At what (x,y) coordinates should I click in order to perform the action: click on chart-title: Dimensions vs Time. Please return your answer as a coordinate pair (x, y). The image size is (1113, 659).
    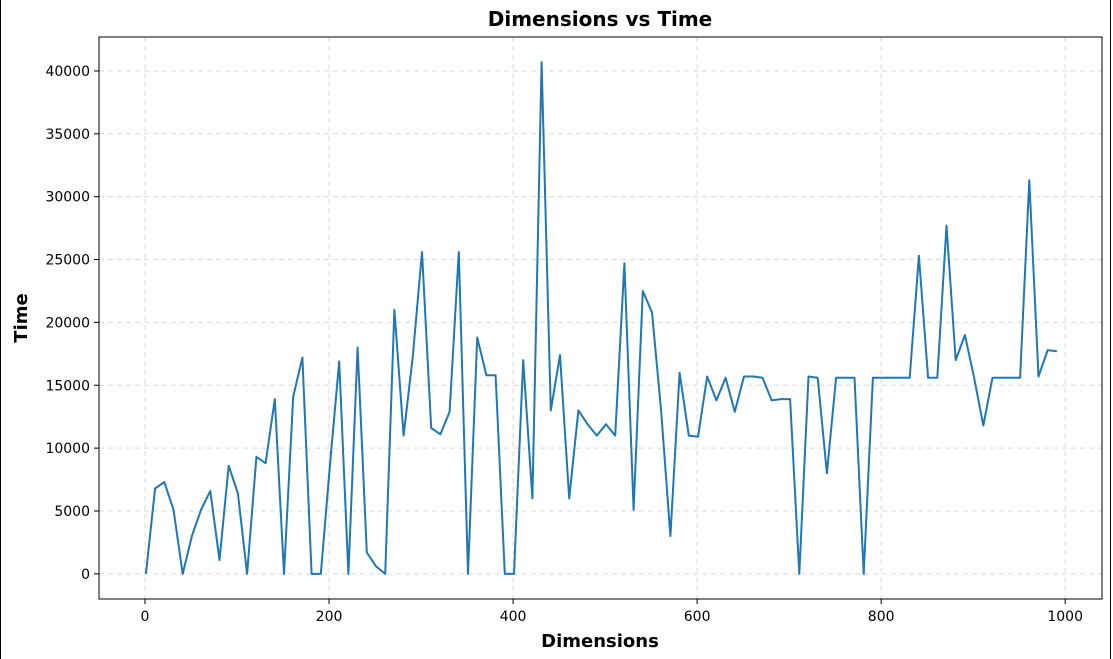
    Looking at the image, I should click on (600, 19).